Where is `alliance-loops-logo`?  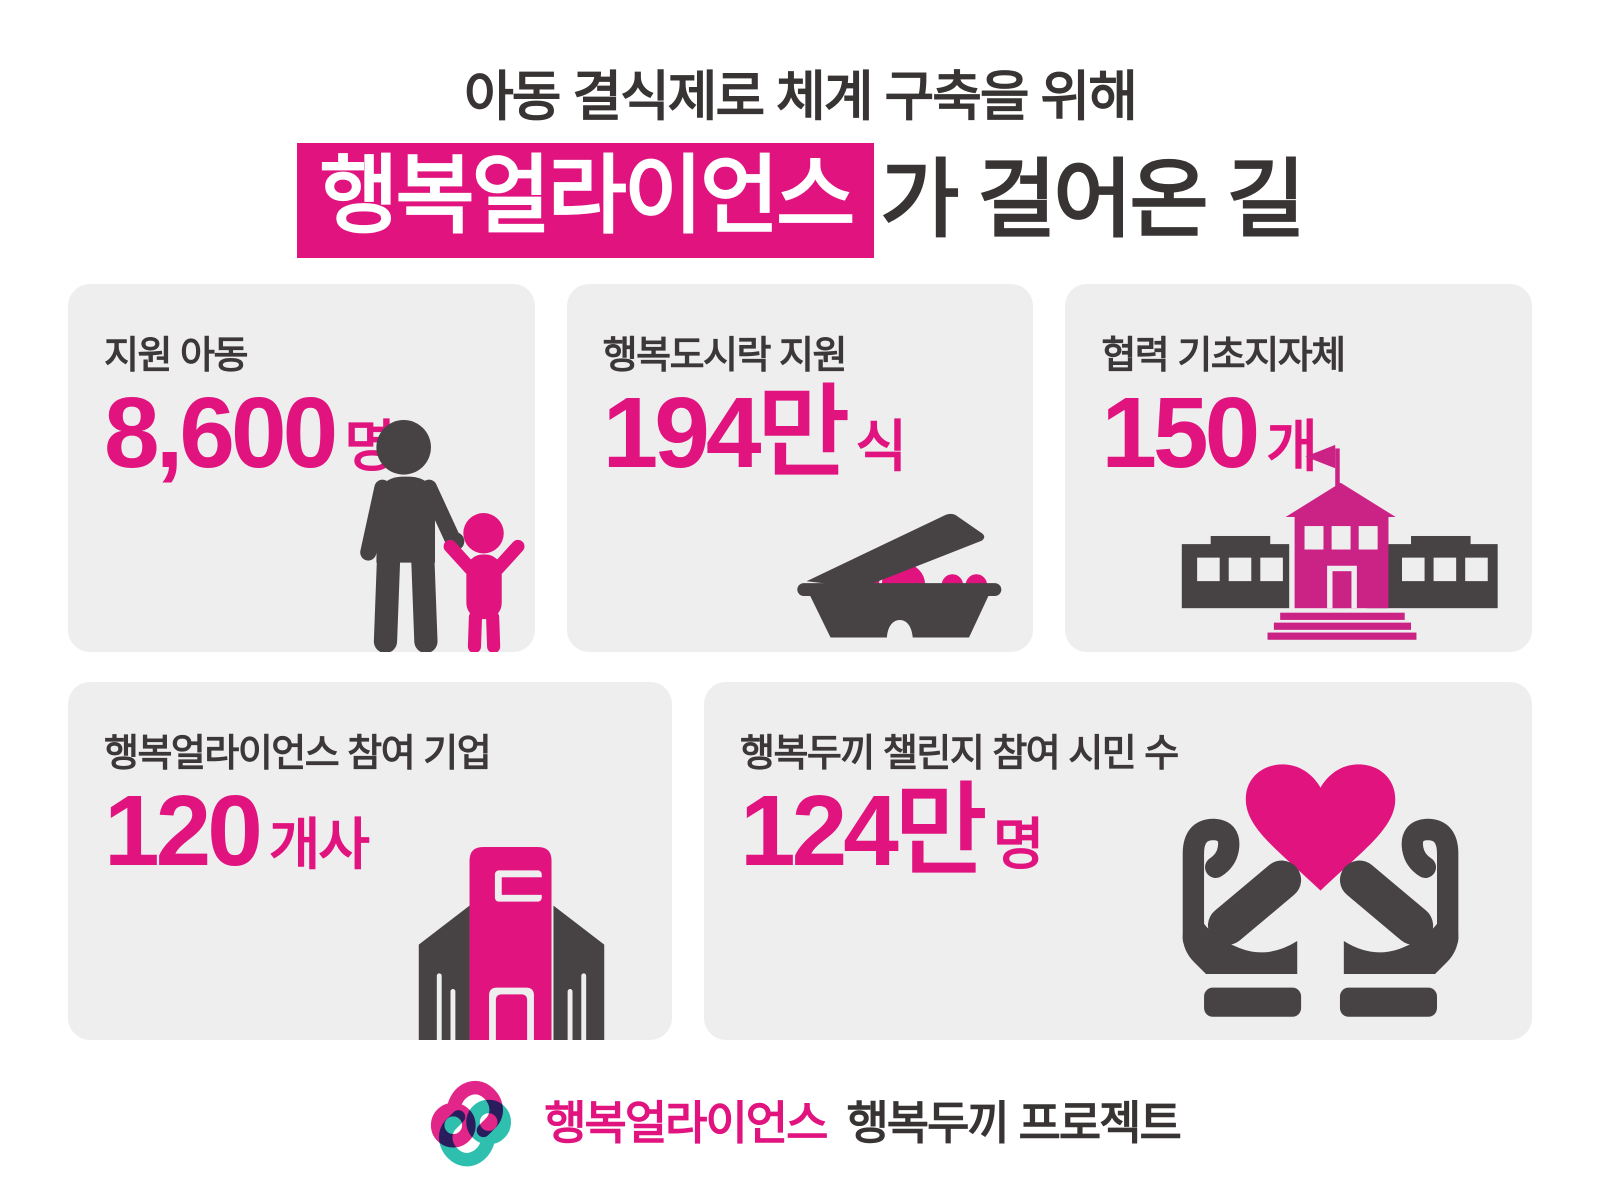
alliance-loops-logo is located at coordinates (471, 1123).